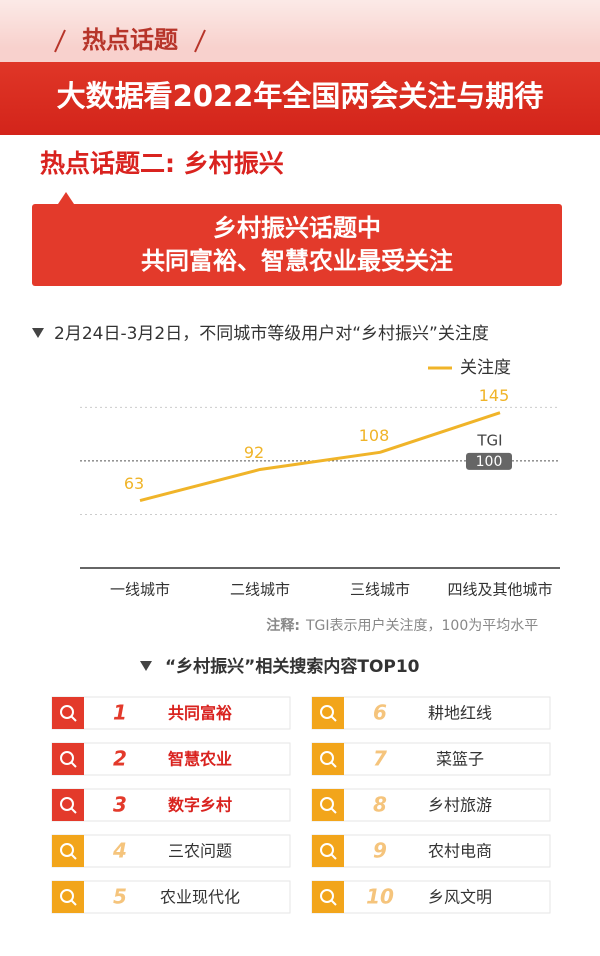 Image resolution: width=600 pixels, height=956 pixels. What do you see at coordinates (120, 897) in the screenshot?
I see `item-rank: 5` at bounding box center [120, 897].